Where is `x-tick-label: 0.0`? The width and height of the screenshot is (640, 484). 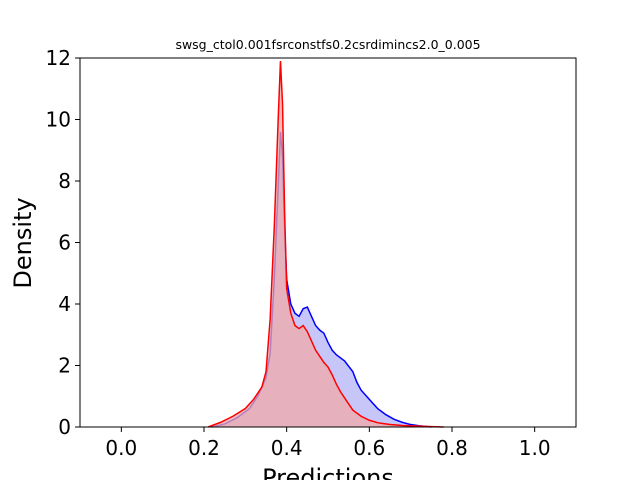
x-tick-label: 0.0 is located at coordinates (121, 448).